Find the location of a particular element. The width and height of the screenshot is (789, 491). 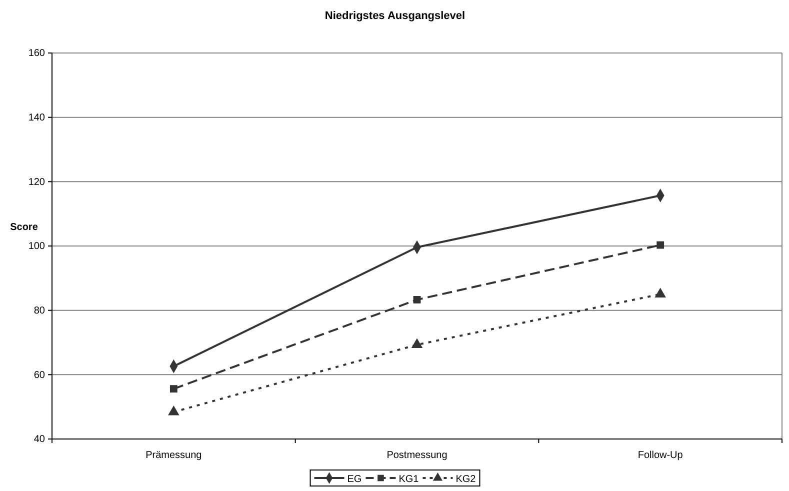

legend-label: EG is located at coordinates (354, 479).